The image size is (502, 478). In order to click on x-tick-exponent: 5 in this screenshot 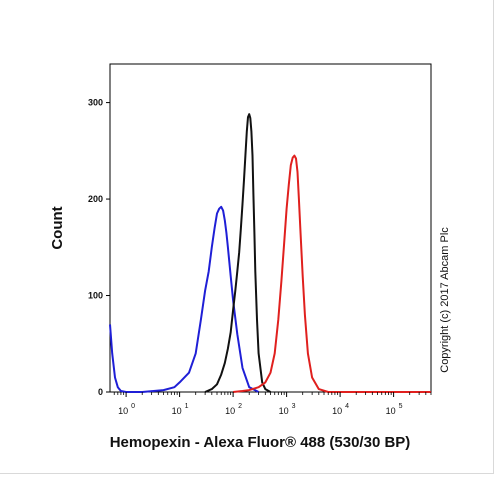, I will do `click(401, 406)`.